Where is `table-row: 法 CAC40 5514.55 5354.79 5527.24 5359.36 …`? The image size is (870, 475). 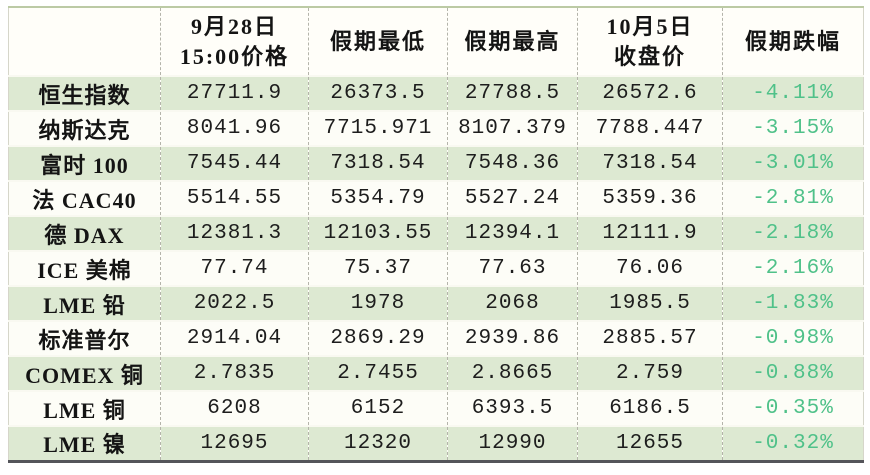 table-row: 法 CAC40 5514.55 5354.79 5527.24 5359.36 … is located at coordinates (436, 198).